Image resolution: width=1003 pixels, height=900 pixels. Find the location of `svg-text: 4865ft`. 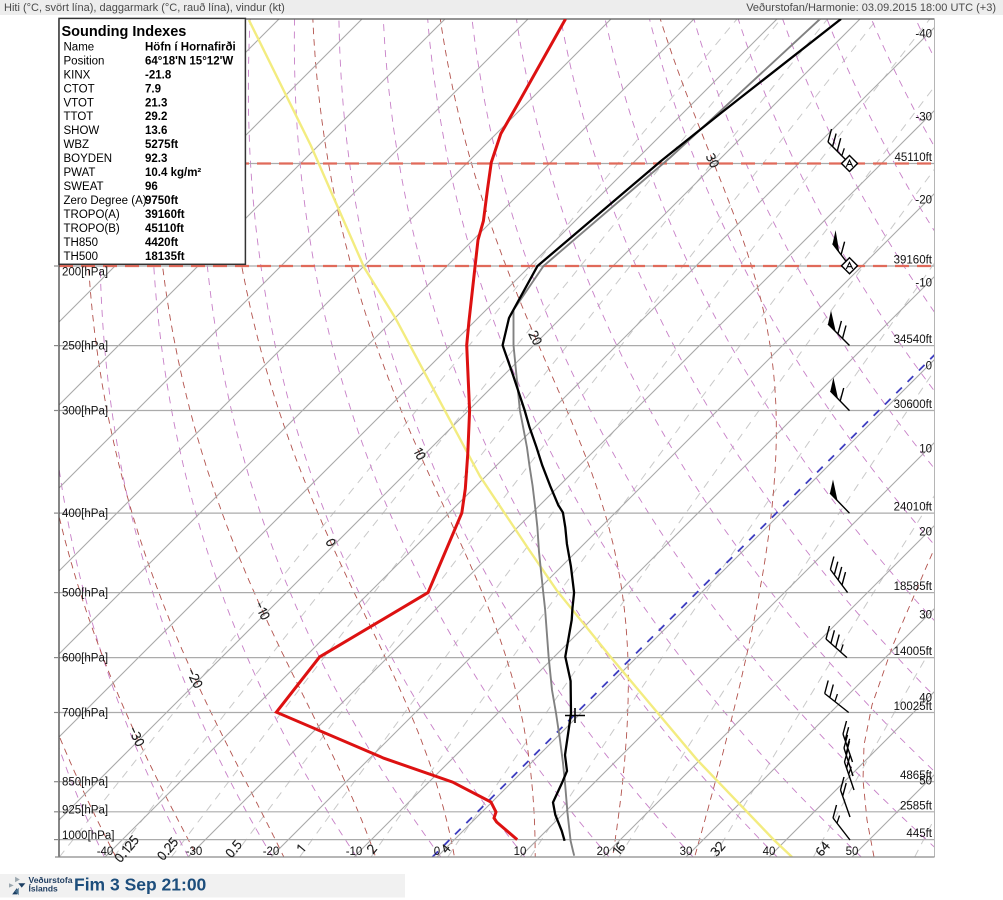

svg-text: 4865ft is located at coordinates (916, 776).